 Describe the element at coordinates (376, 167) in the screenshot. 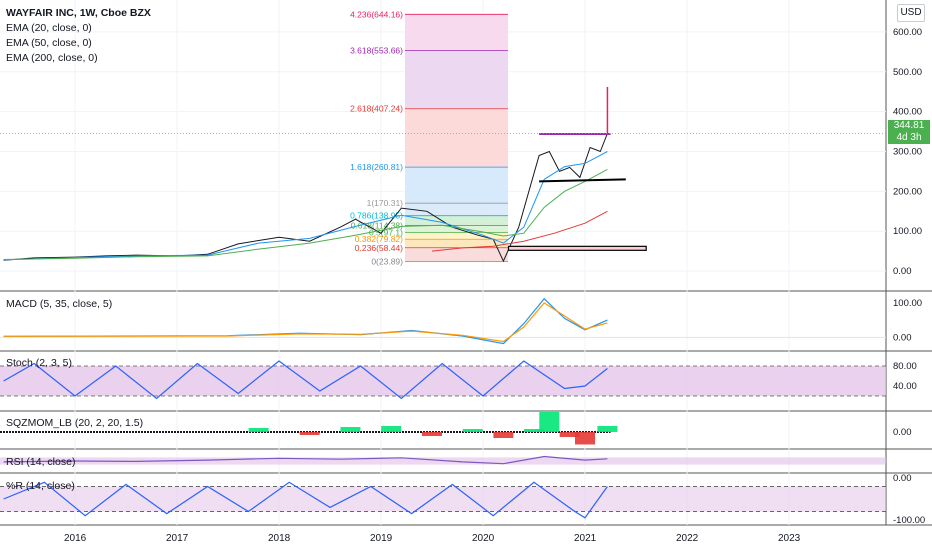

I see `fib-level-label: 1.618(260.81)` at that location.